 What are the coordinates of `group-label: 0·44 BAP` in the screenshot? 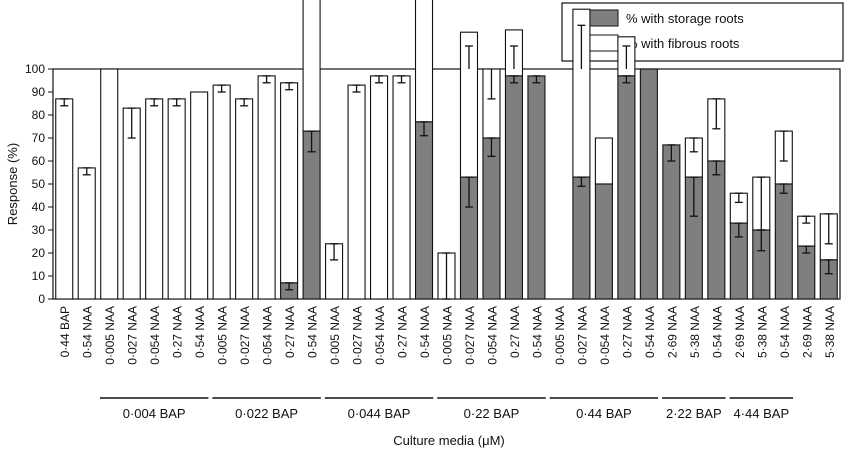 It's located at (604, 413).